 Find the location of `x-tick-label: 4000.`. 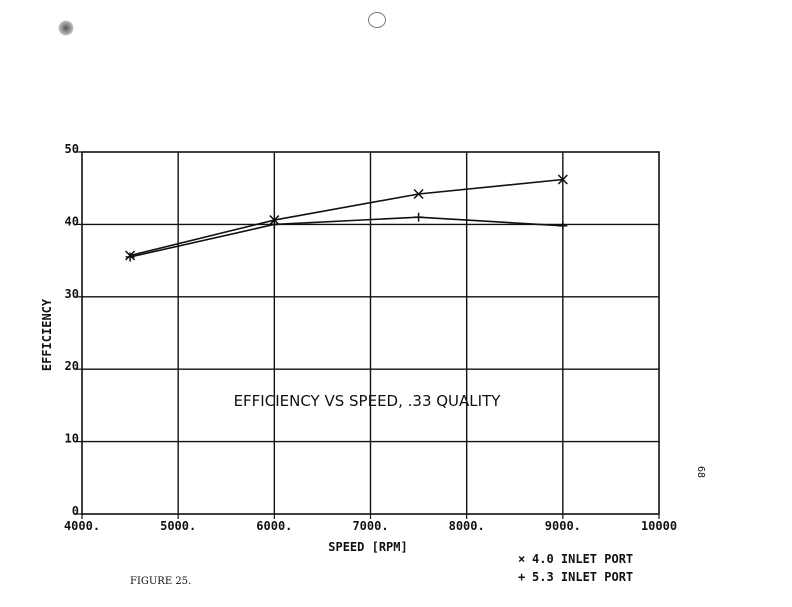

x-tick-label: 4000. is located at coordinates (82, 526).